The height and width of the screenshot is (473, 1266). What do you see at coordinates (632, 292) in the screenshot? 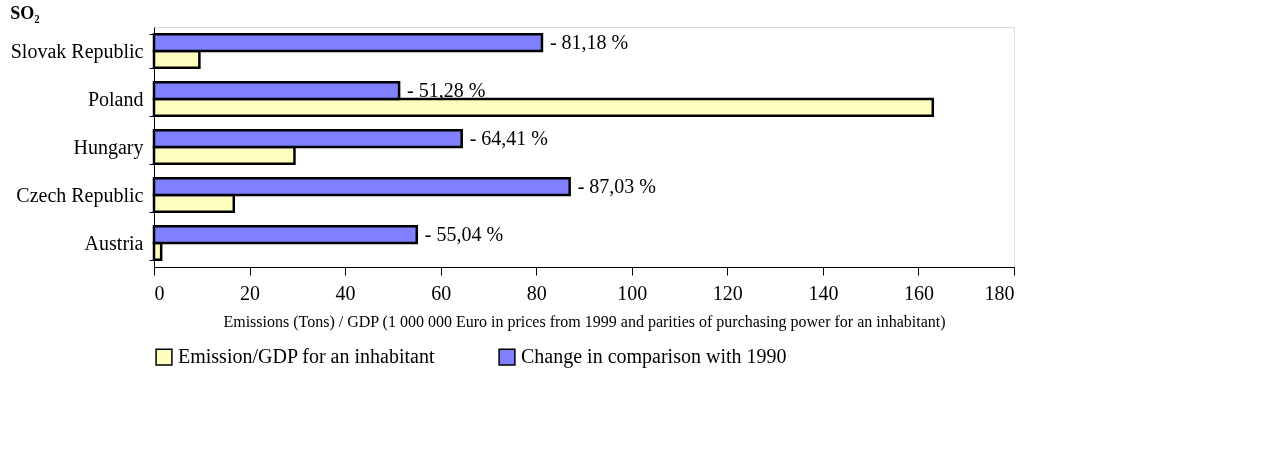
I see `x-tick-label: 100` at bounding box center [632, 292].